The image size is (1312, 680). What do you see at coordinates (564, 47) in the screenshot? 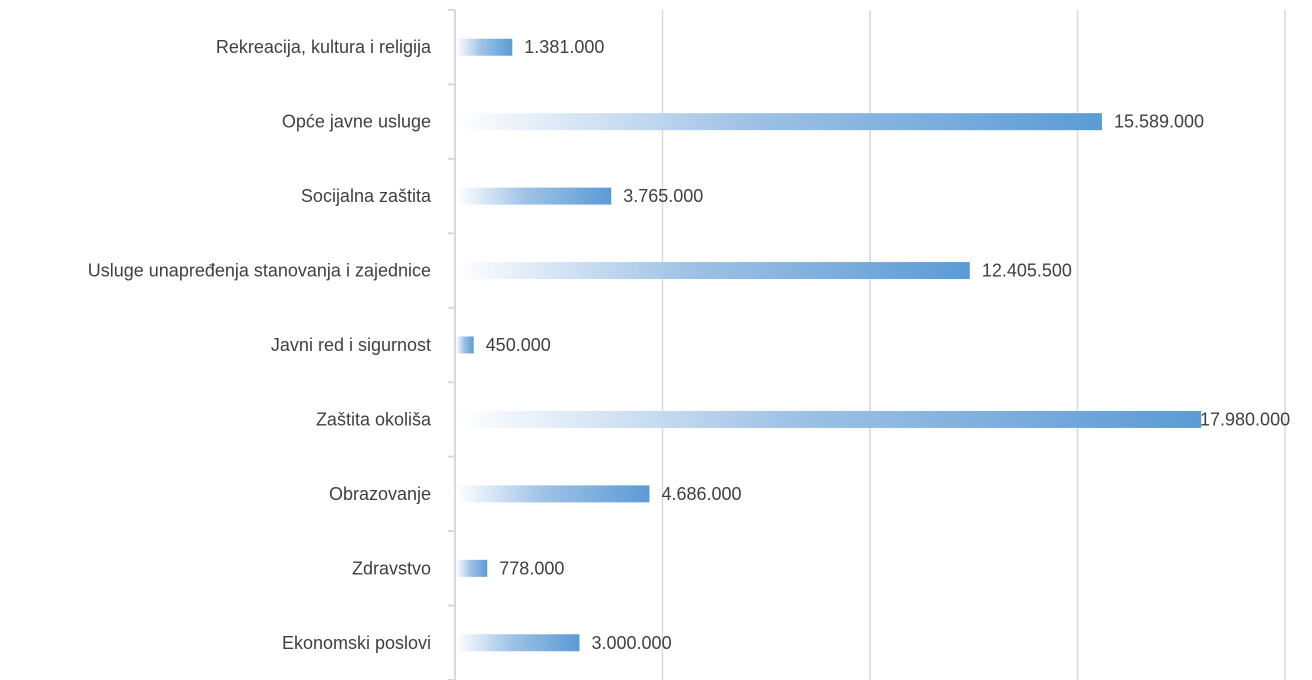
I see `data-label: 1.381.000` at bounding box center [564, 47].